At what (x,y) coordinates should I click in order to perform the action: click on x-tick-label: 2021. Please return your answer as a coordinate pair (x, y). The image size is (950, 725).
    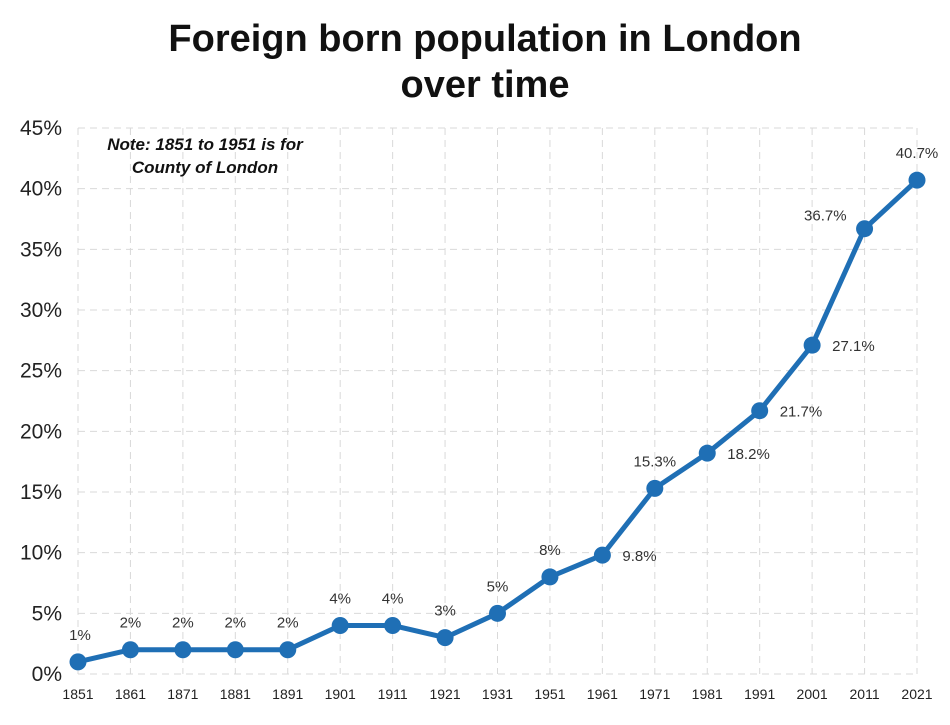
    Looking at the image, I should click on (916, 694).